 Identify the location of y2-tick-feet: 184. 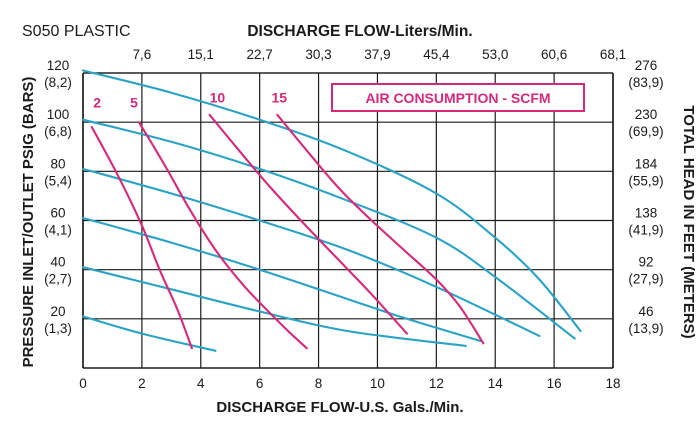
(646, 163).